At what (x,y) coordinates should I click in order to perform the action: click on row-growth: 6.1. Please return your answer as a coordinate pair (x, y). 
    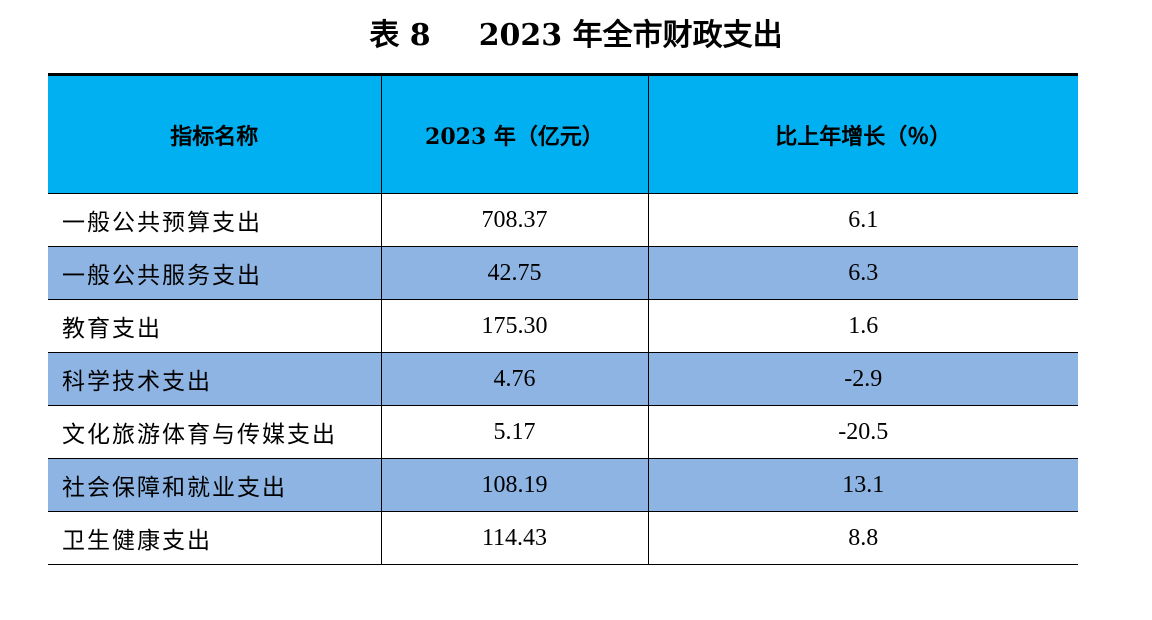
    Looking at the image, I should click on (863, 220).